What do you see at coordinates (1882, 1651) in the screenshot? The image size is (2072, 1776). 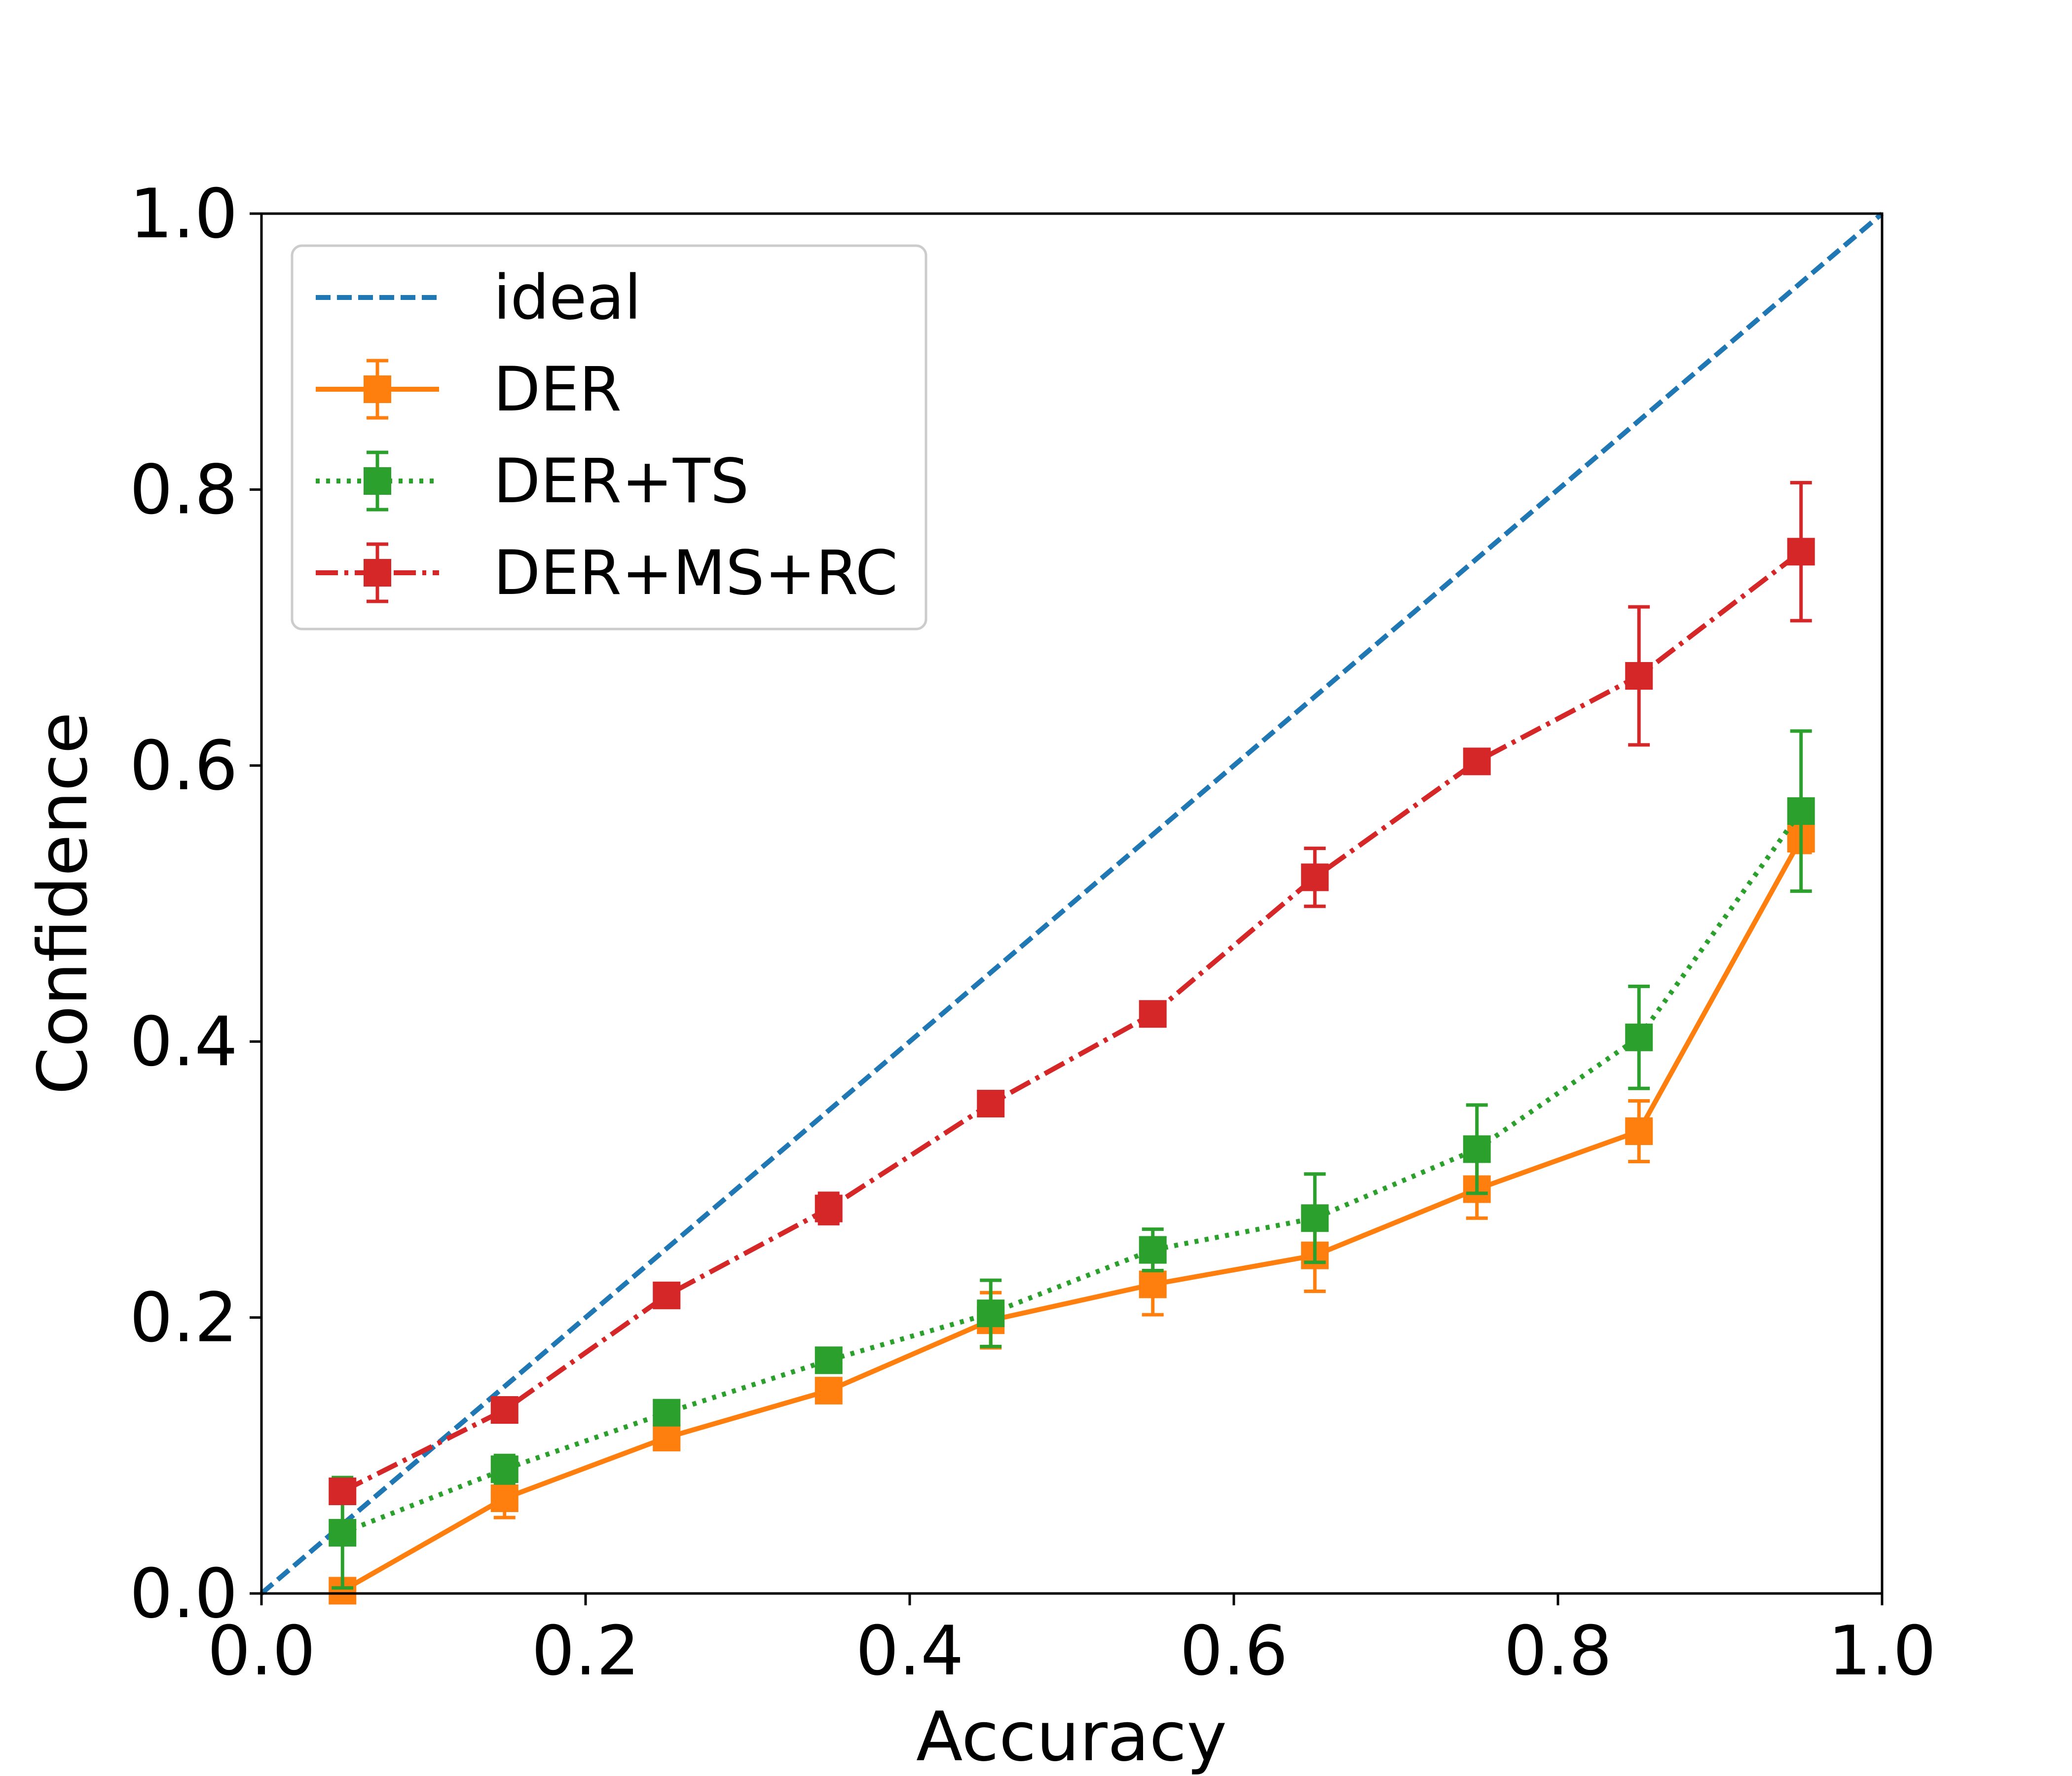 I see `x-tick-label: 1.0` at bounding box center [1882, 1651].